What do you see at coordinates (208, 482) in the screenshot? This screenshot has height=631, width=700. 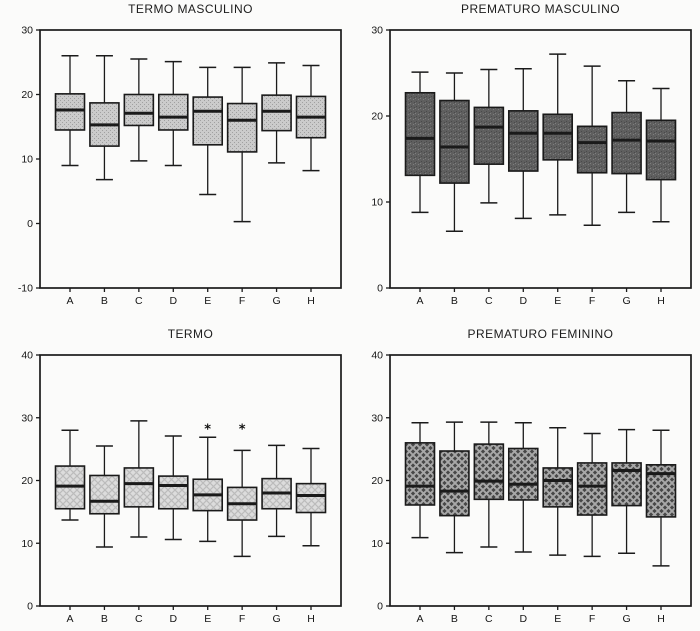 I see `box-E: *` at bounding box center [208, 482].